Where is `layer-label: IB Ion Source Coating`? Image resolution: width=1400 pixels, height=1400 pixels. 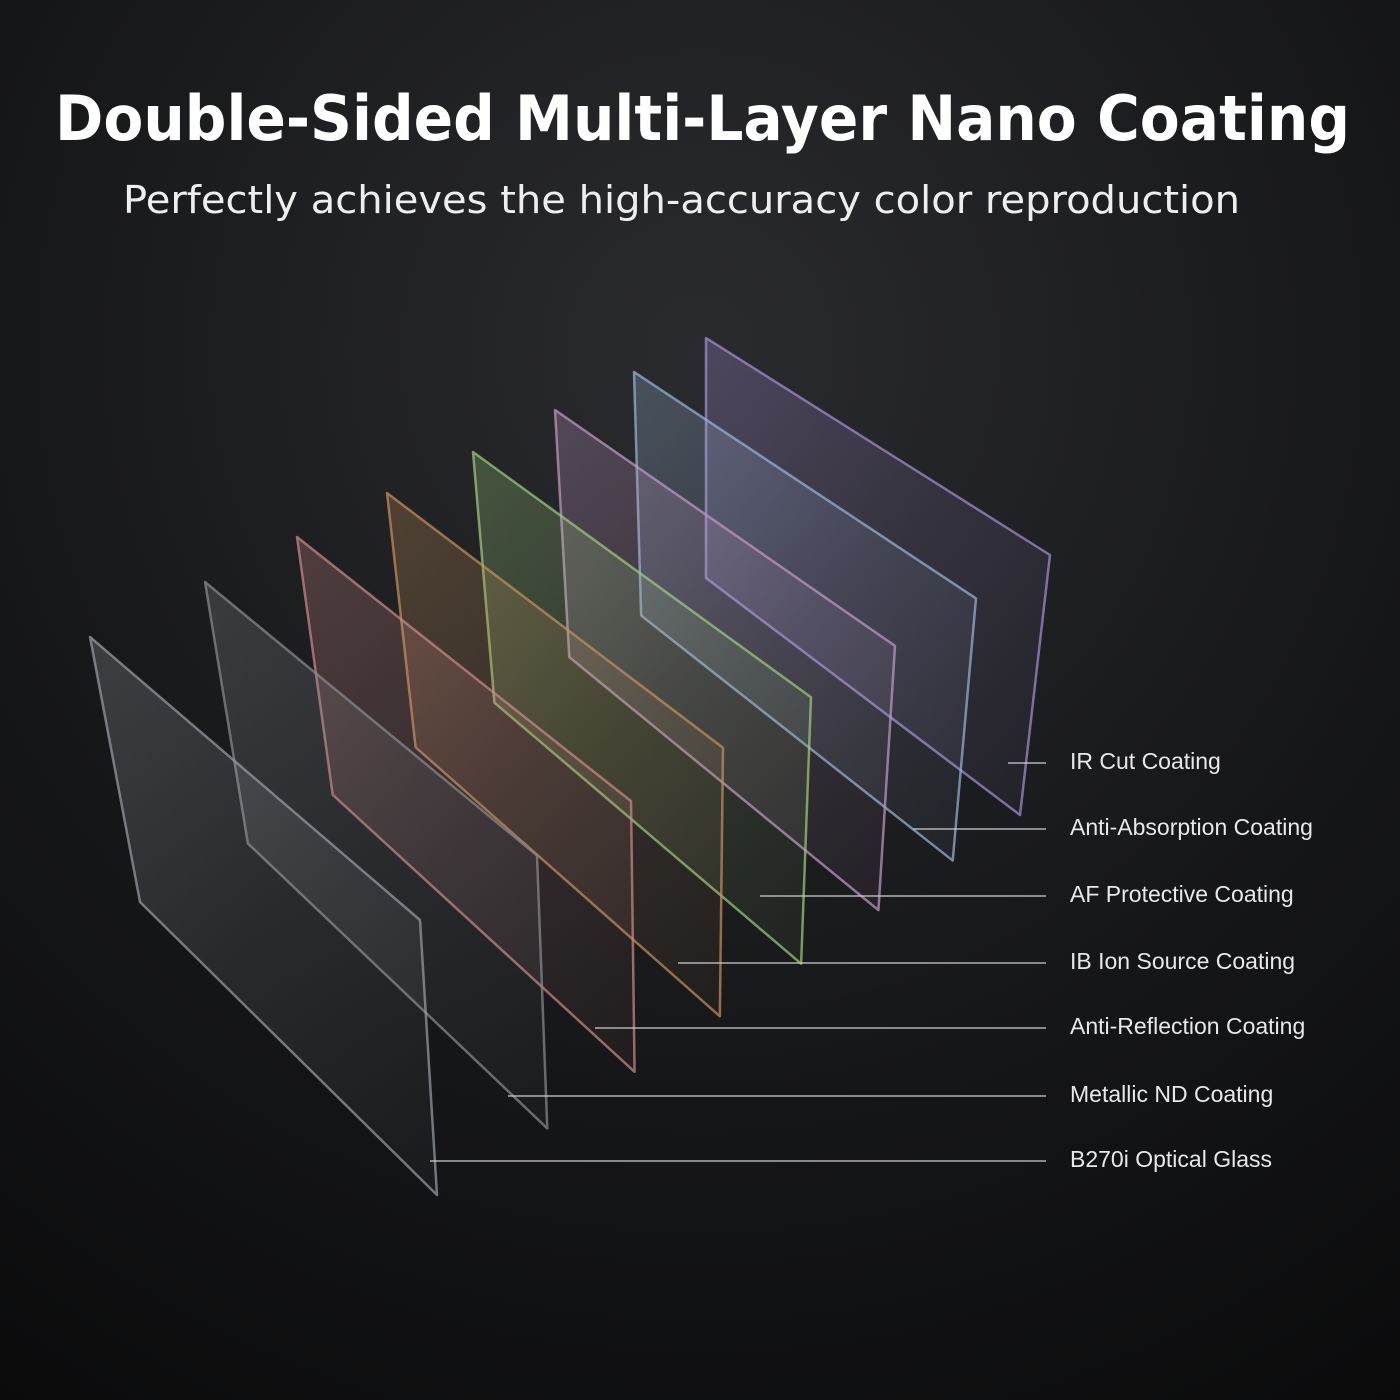 layer-label: IB Ion Source Coating is located at coordinates (1182, 961).